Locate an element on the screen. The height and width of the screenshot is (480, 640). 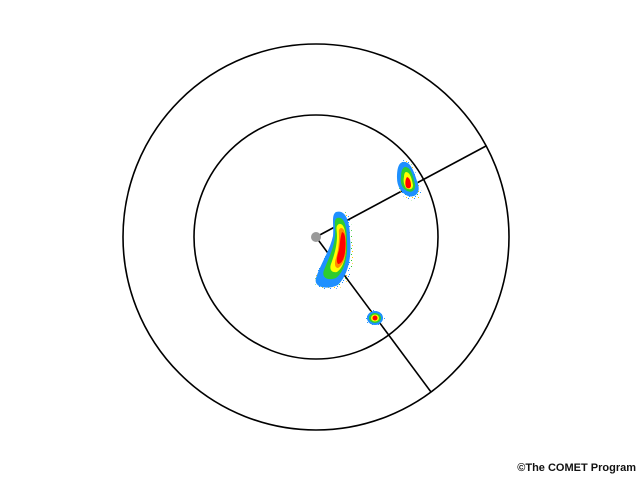
radar-site-marker is located at coordinates (316, 237).